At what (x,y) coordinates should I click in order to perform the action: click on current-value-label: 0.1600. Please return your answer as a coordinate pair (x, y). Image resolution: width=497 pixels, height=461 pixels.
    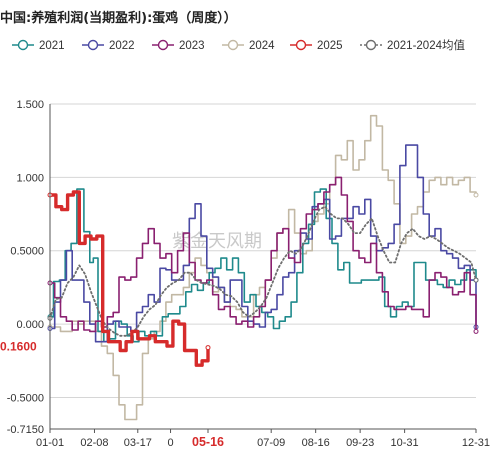
    Looking at the image, I should click on (18, 347).